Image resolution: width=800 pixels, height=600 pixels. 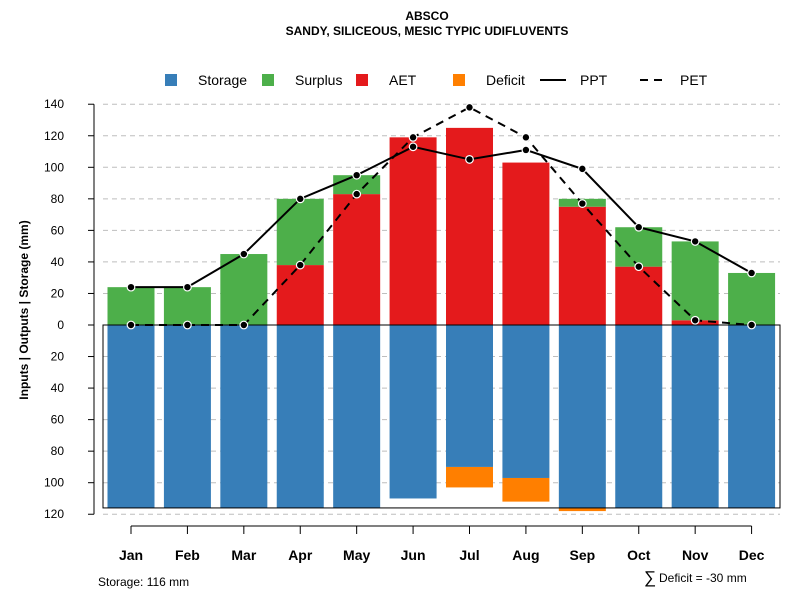 What do you see at coordinates (650, 577) in the screenshot?
I see `sum-symbol: ∑` at bounding box center [650, 577].